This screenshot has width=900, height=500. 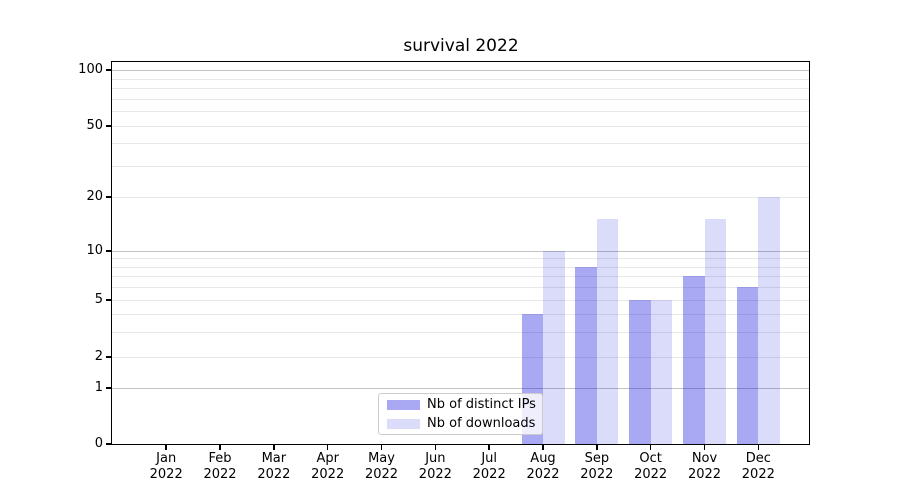 What do you see at coordinates (481, 404) in the screenshot?
I see `legend-label: Nb of distinct IPs` at bounding box center [481, 404].